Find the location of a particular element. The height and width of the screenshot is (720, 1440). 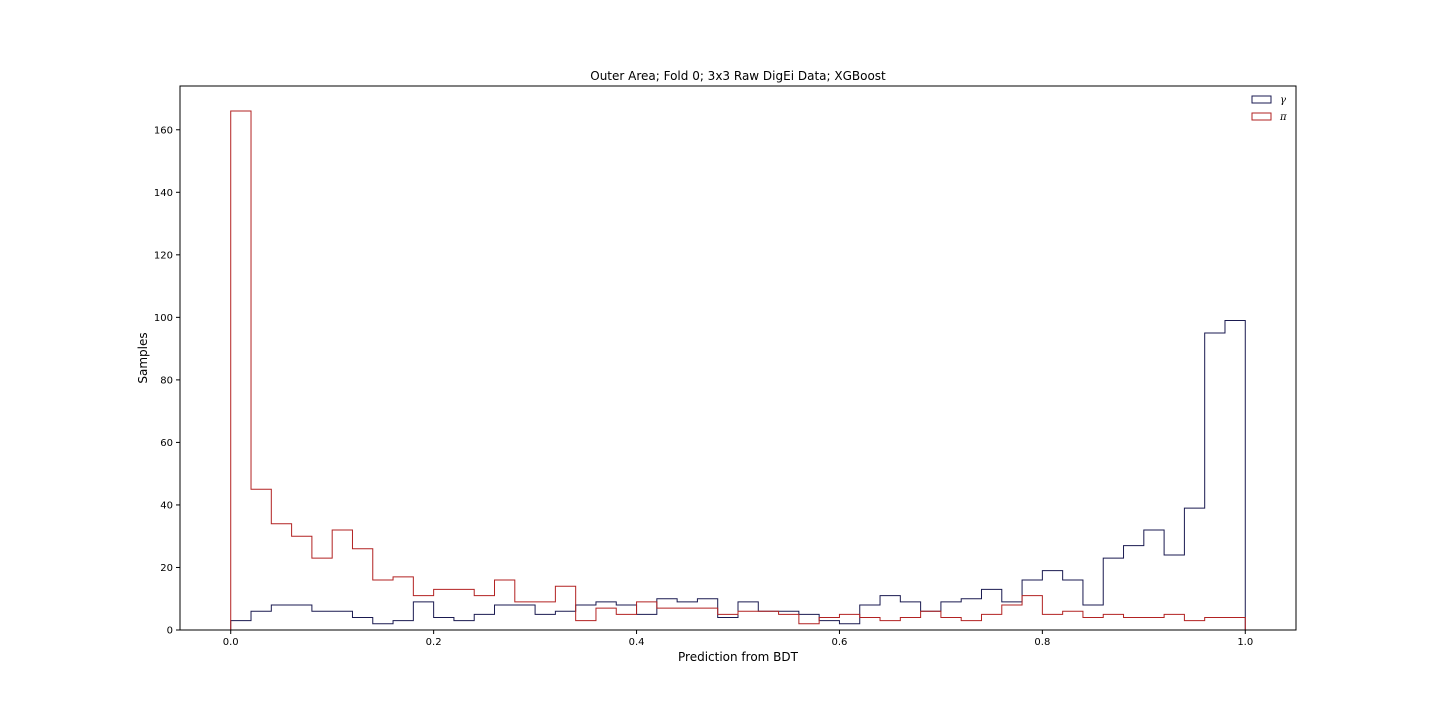

y-tick-label: 60 is located at coordinates (166, 443).